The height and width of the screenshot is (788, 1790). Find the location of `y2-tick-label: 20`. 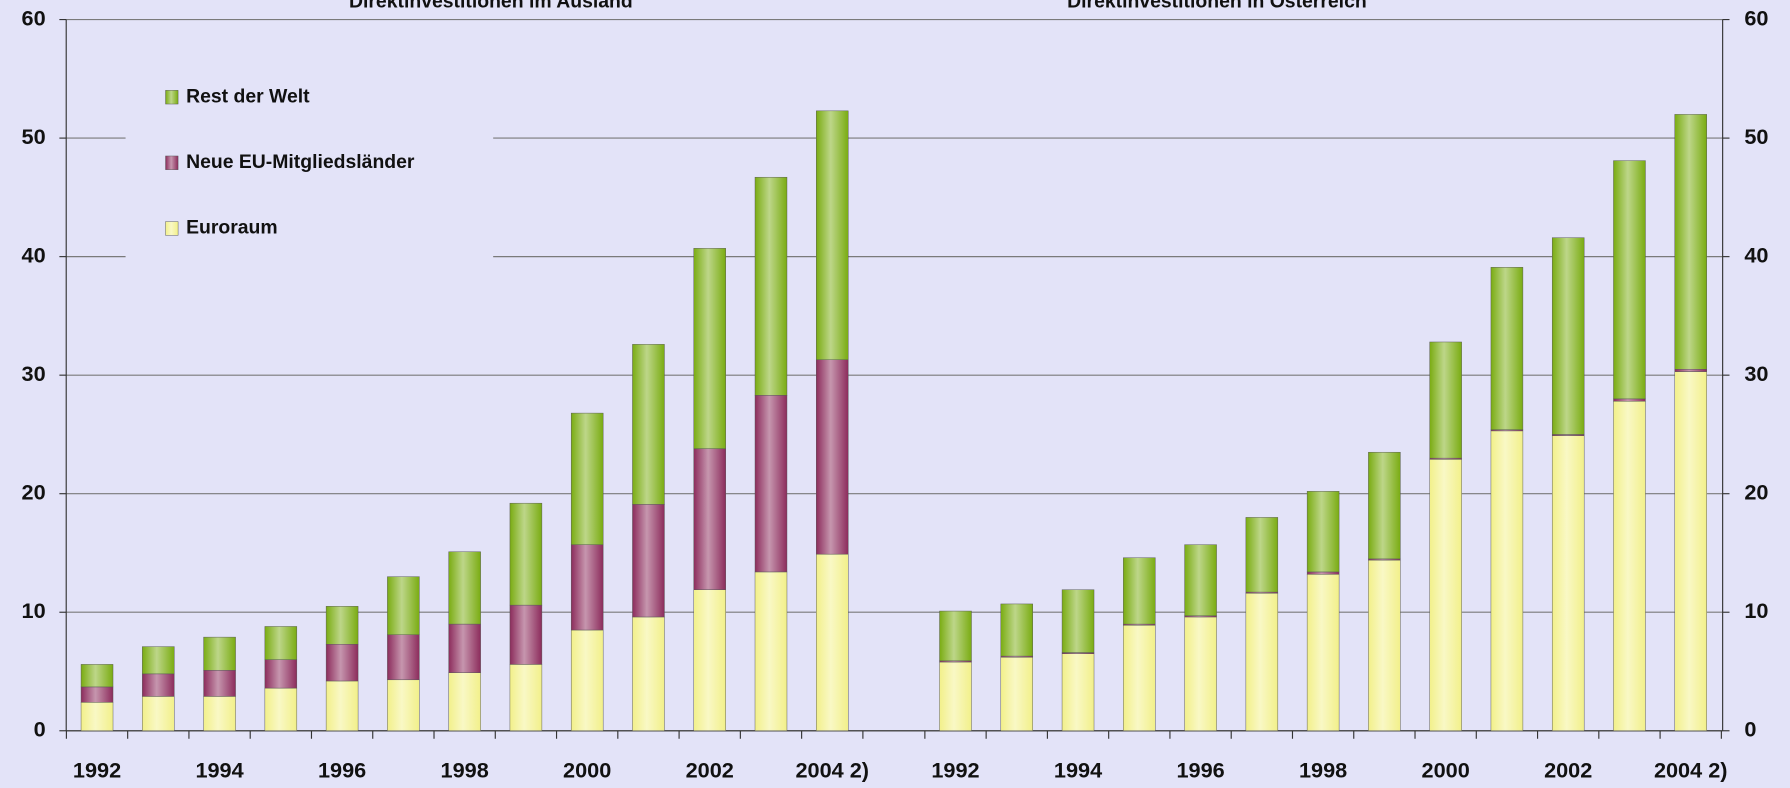

y2-tick-label: 20 is located at coordinates (1756, 491).